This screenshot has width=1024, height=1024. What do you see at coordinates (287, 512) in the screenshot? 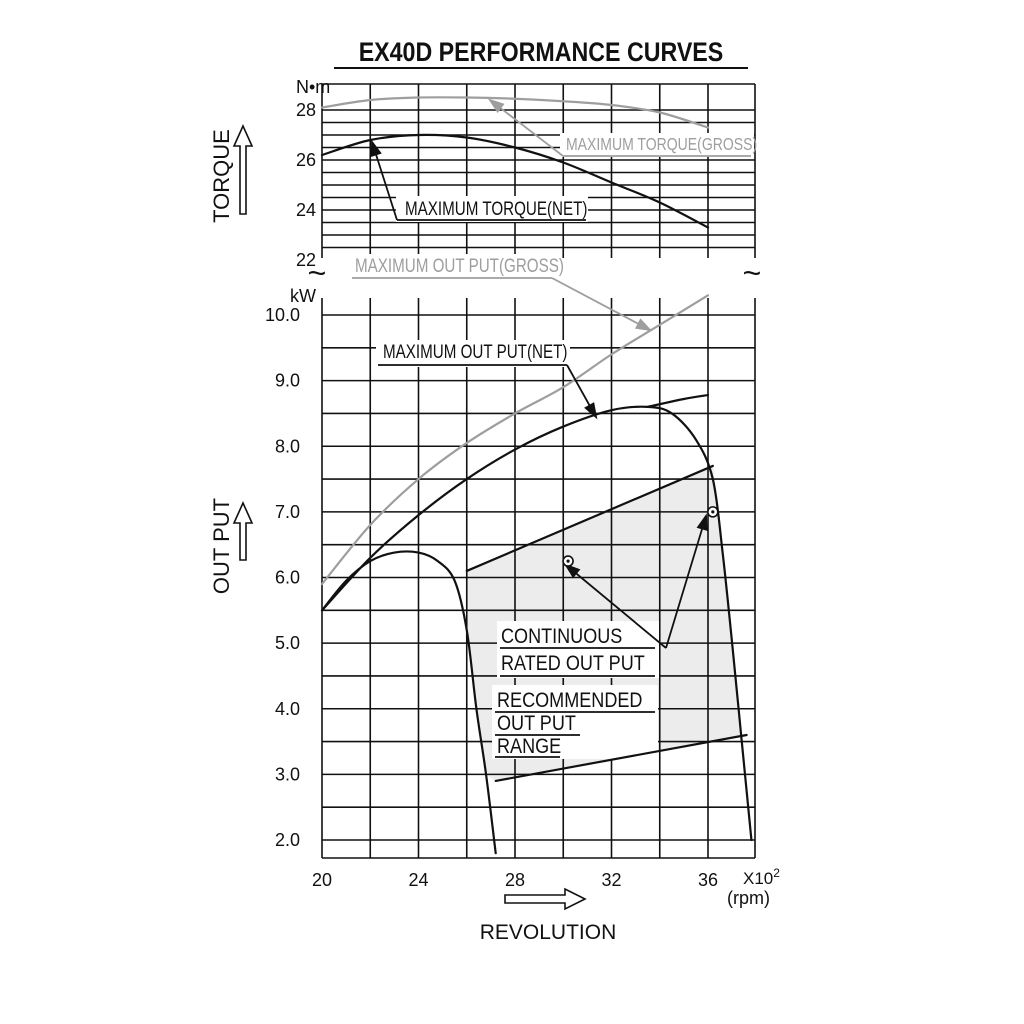
I see `output-tick-label: 7.0` at bounding box center [287, 512].